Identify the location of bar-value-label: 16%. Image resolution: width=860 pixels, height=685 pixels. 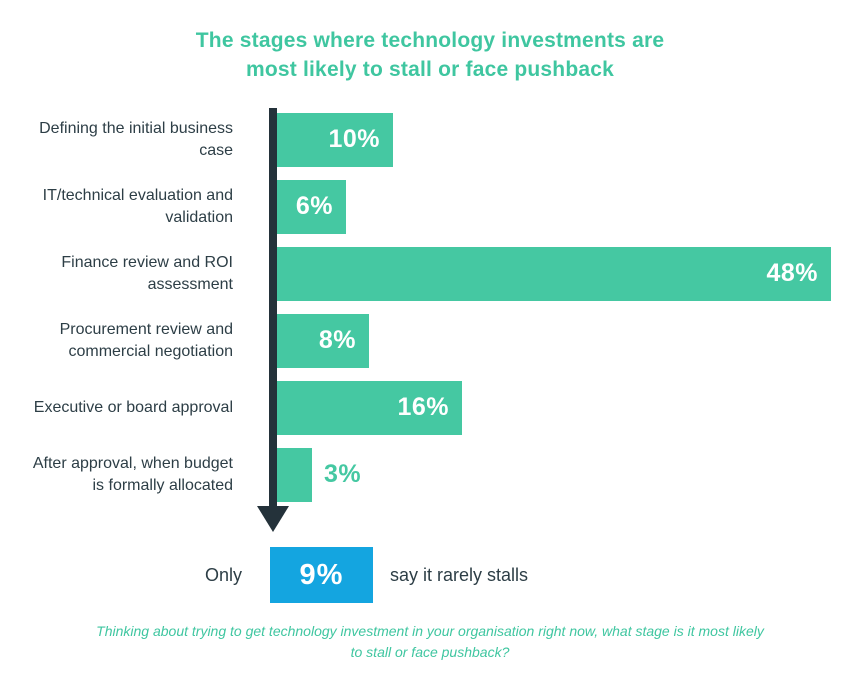
(423, 407).